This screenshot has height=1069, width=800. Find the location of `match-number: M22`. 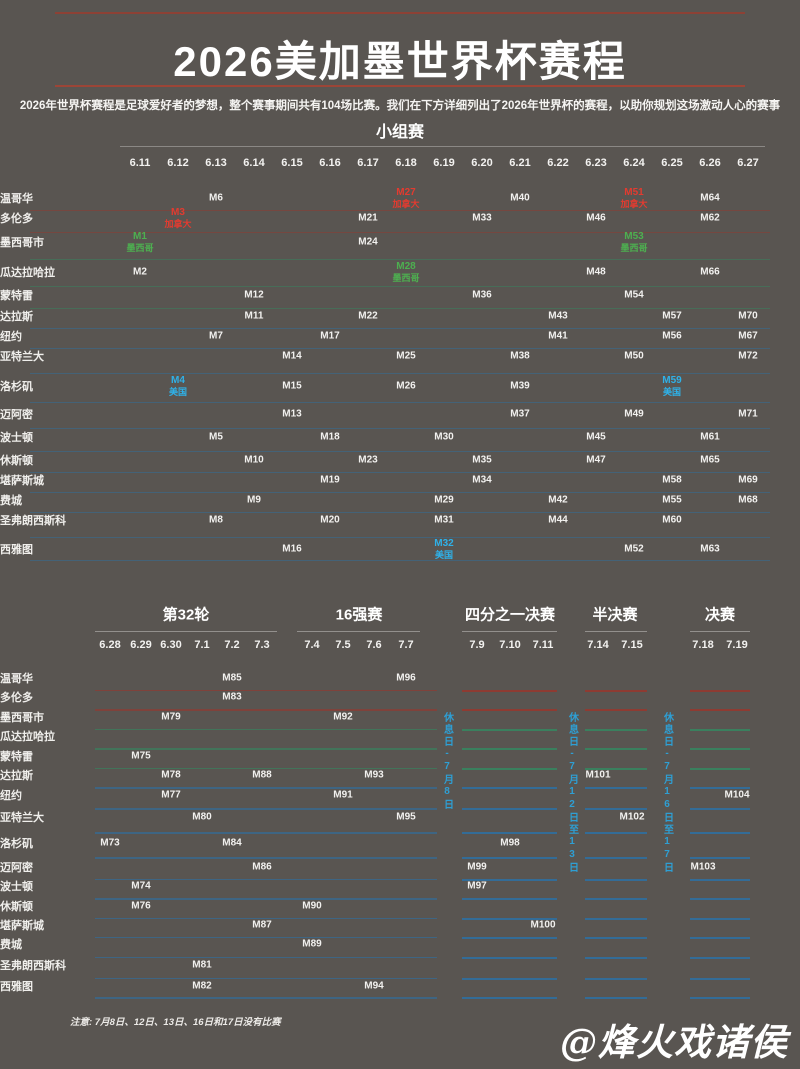

match-number: M22 is located at coordinates (368, 316).